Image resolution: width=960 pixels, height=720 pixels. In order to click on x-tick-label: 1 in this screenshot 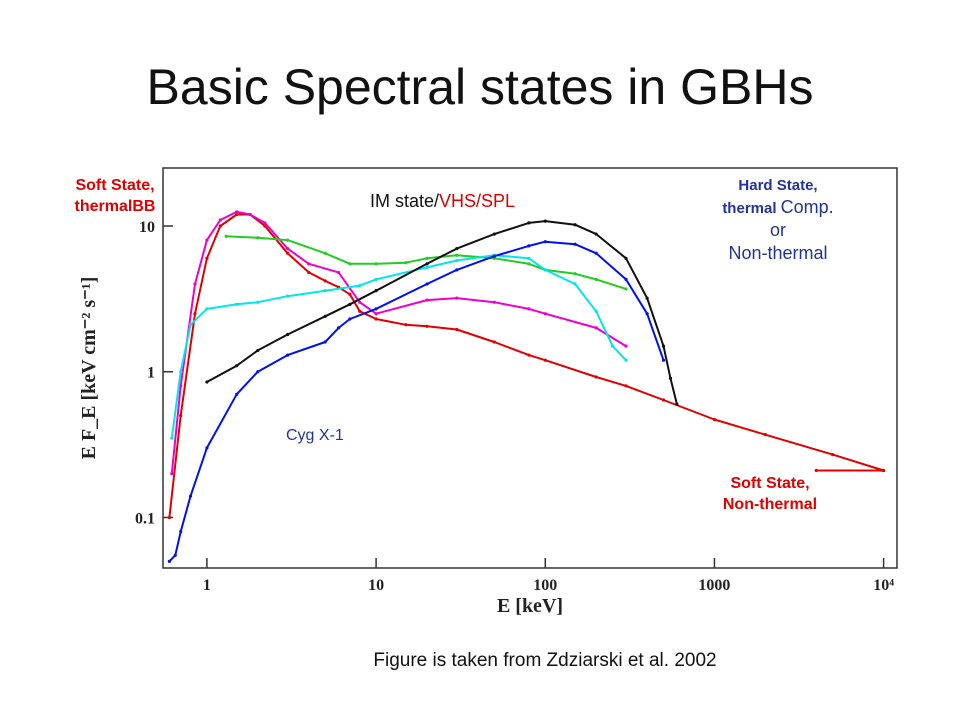, I will do `click(207, 585)`.